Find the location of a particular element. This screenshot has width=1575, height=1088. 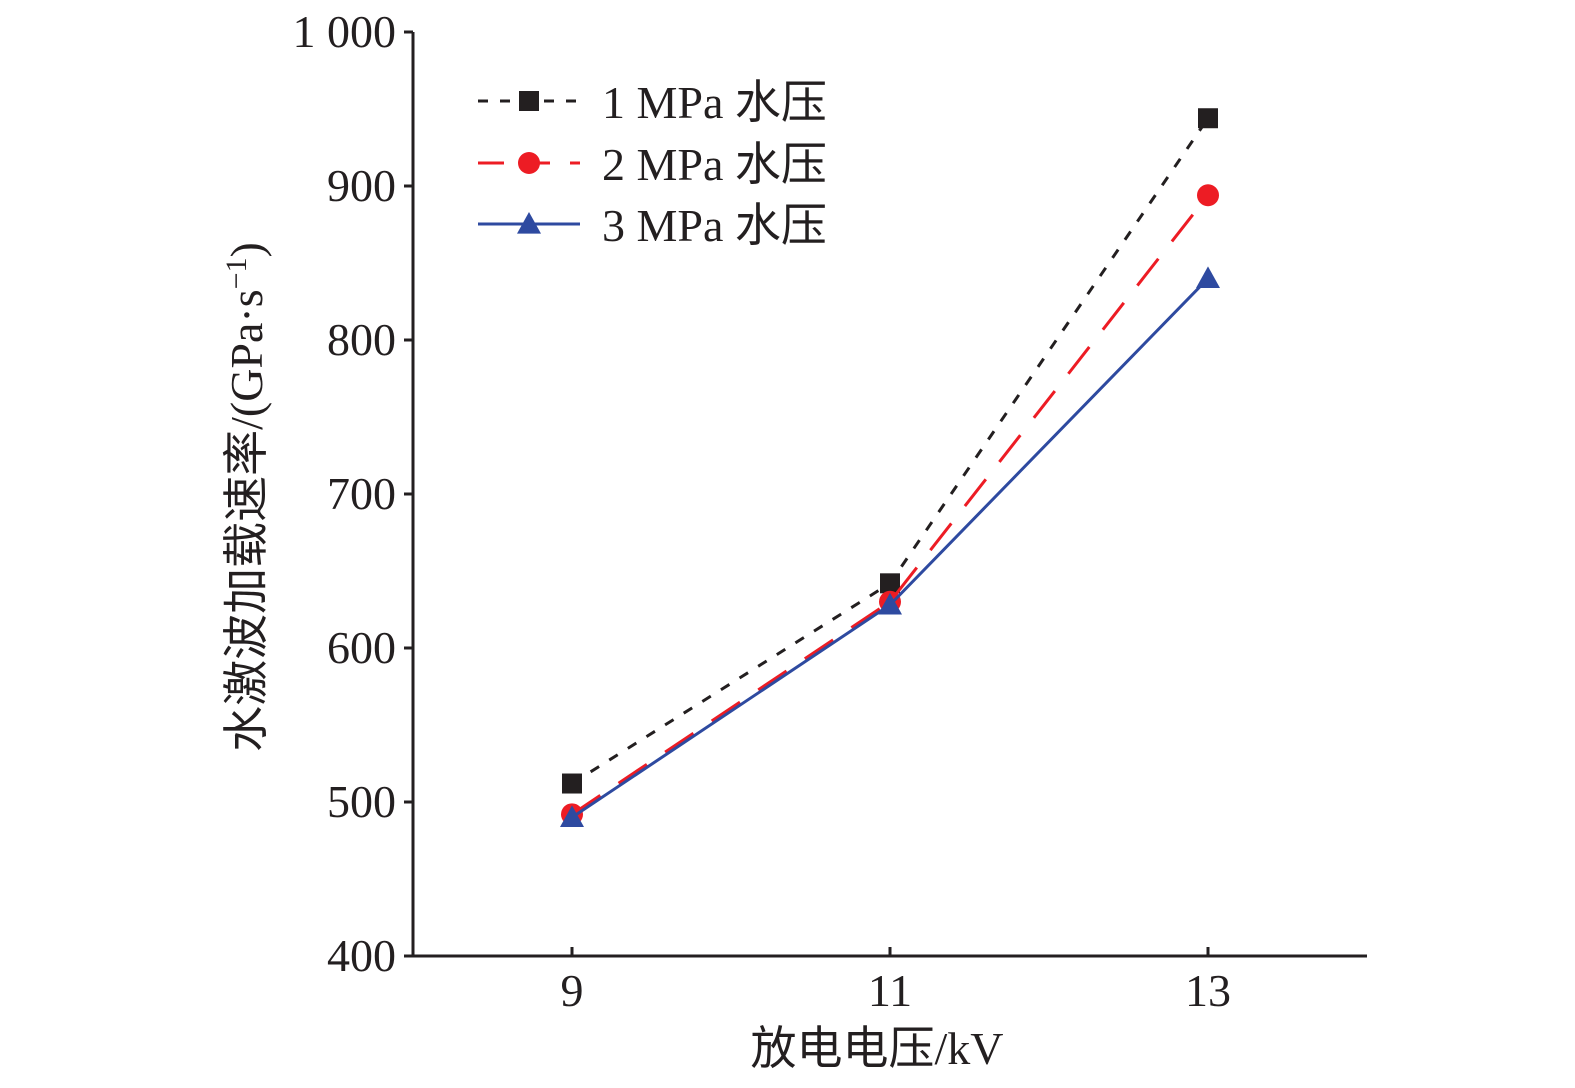

legend-label: 1 MPa 水压 is located at coordinates (714, 102).